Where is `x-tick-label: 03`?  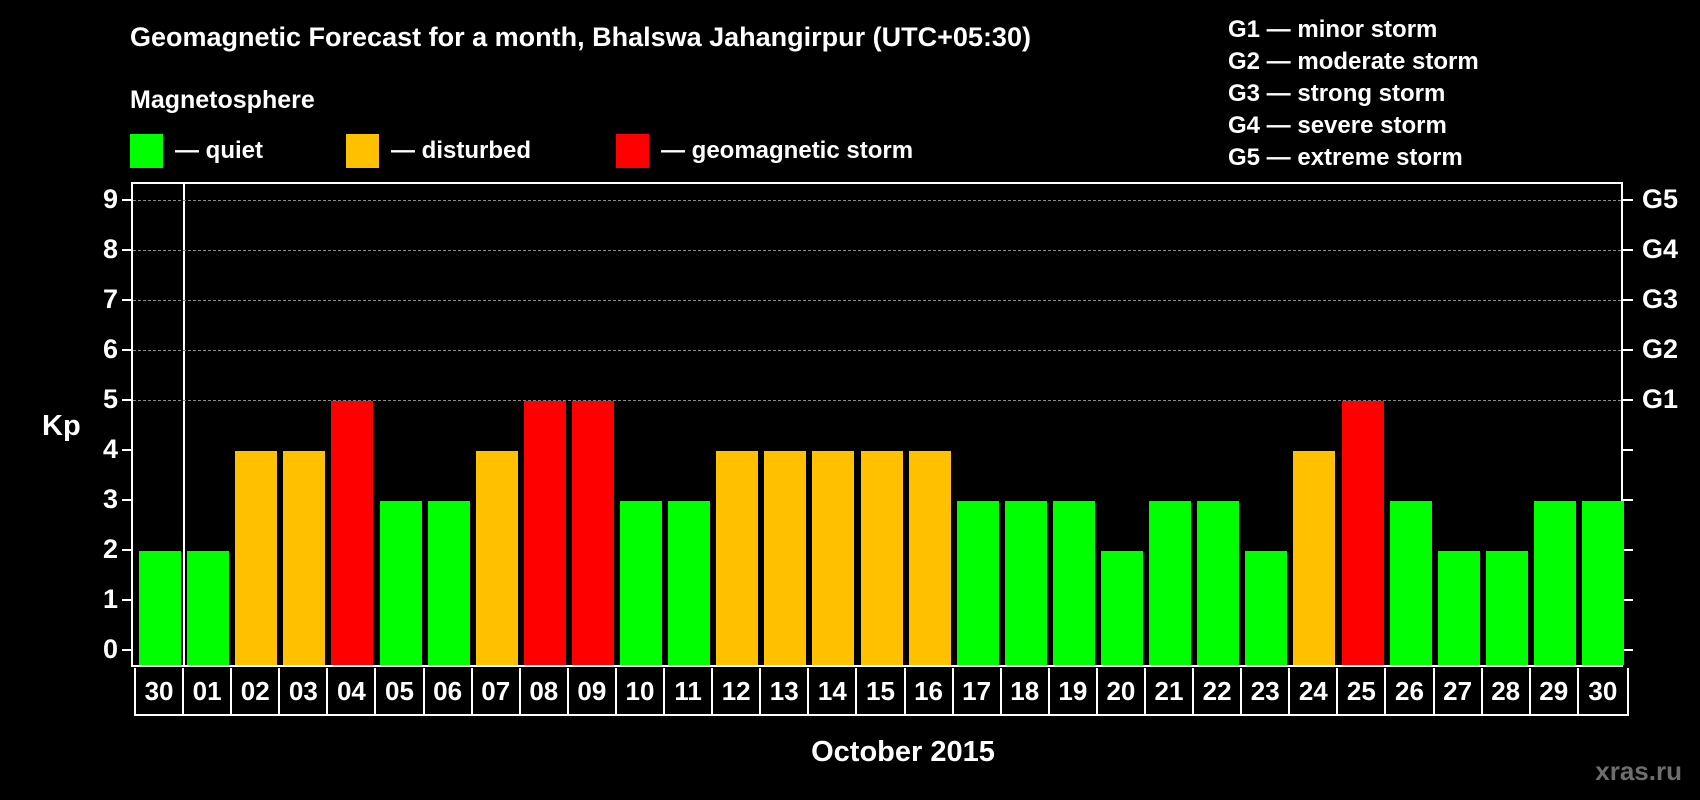 x-tick-label: 03 is located at coordinates (304, 691).